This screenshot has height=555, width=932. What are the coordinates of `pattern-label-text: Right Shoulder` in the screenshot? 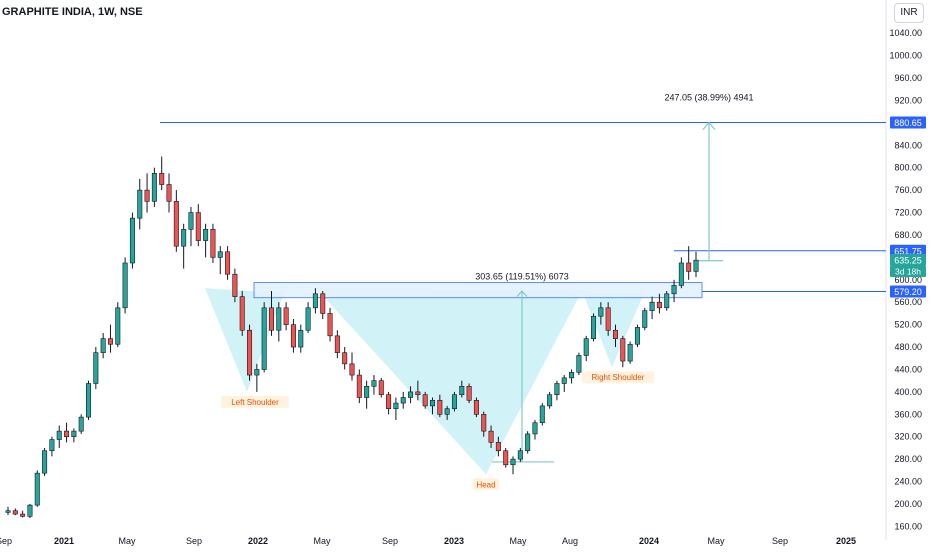 It's located at (618, 377).